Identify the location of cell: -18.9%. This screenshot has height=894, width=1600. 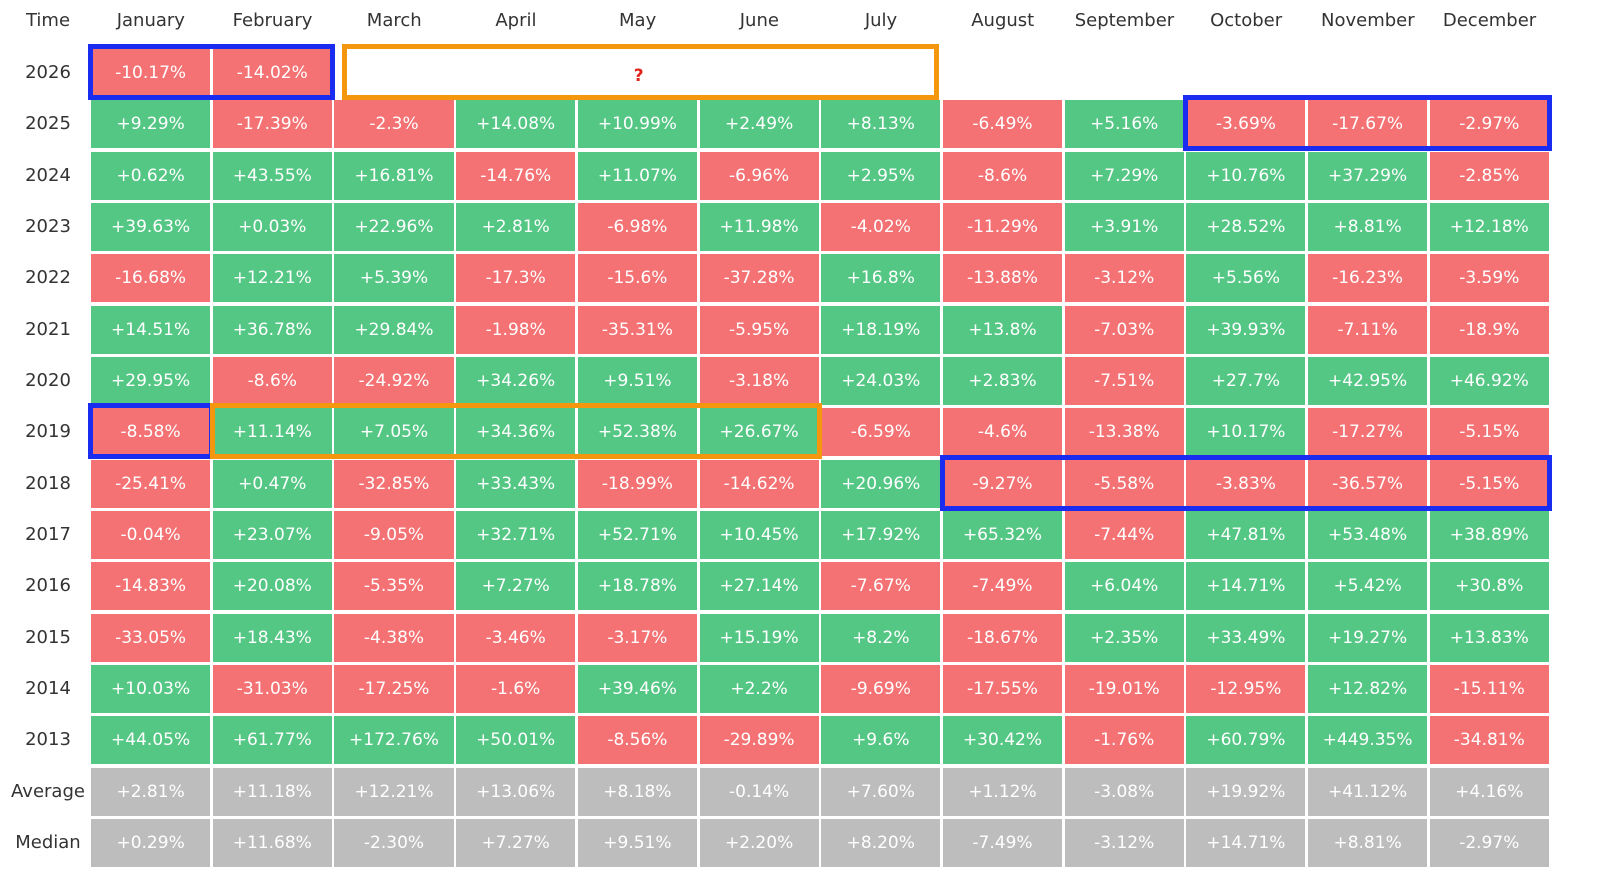
(1489, 329).